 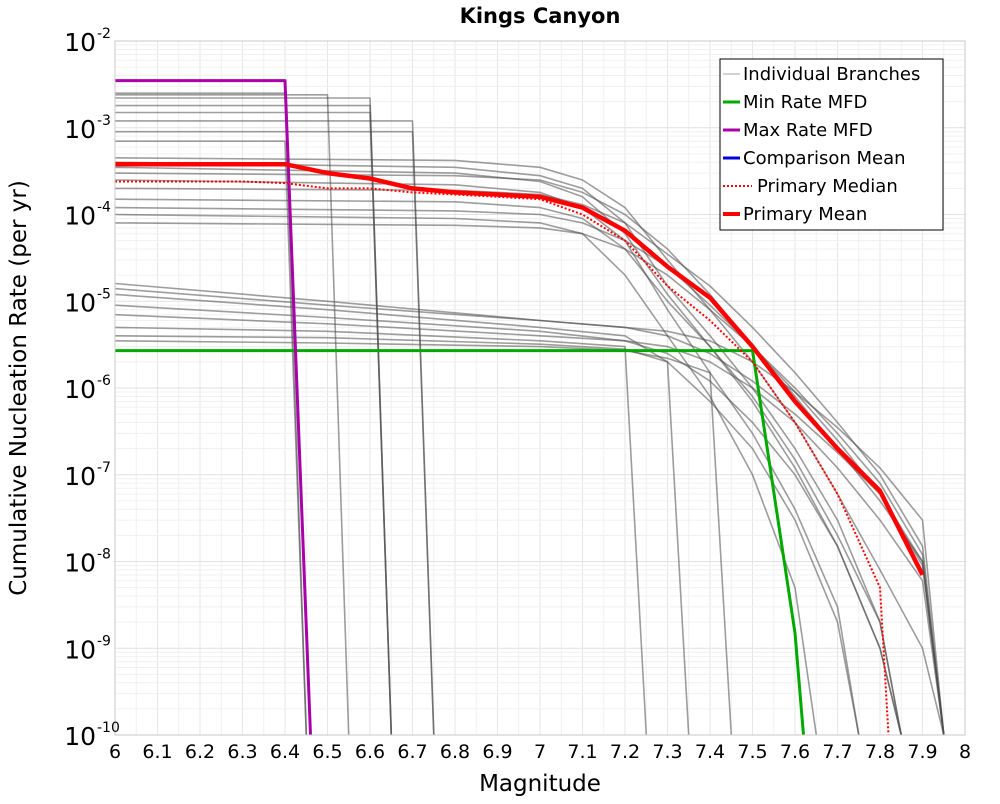 I want to click on legend-label: Primary Median, so click(x=827, y=186).